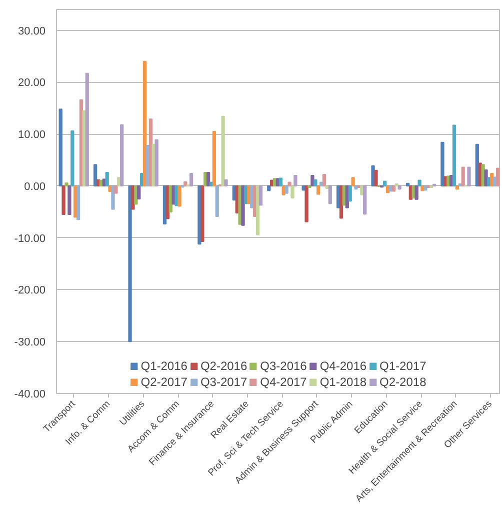 The height and width of the screenshot is (513, 502). What do you see at coordinates (32, 31) in the screenshot?
I see `y-tick-label: 30.00` at bounding box center [32, 31].